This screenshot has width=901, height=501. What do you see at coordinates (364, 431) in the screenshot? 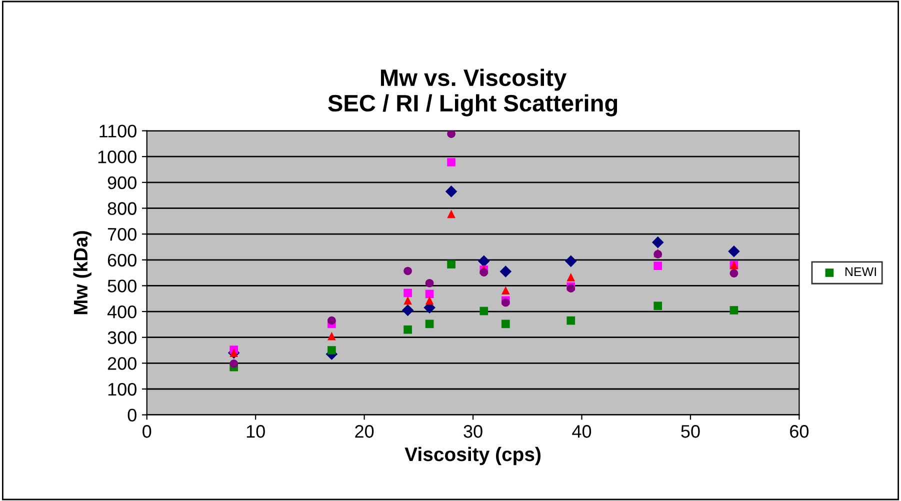
I see `x-tick-label: 20` at bounding box center [364, 431].